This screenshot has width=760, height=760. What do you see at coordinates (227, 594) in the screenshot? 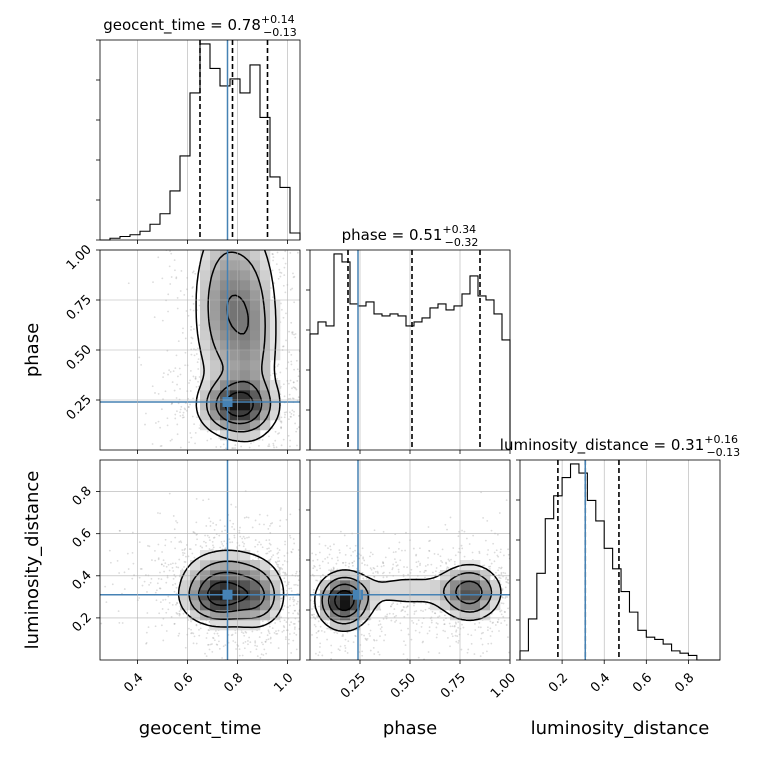
I see `joint-geocent_time-luminosity_distance-truth-marker` at bounding box center [227, 594].